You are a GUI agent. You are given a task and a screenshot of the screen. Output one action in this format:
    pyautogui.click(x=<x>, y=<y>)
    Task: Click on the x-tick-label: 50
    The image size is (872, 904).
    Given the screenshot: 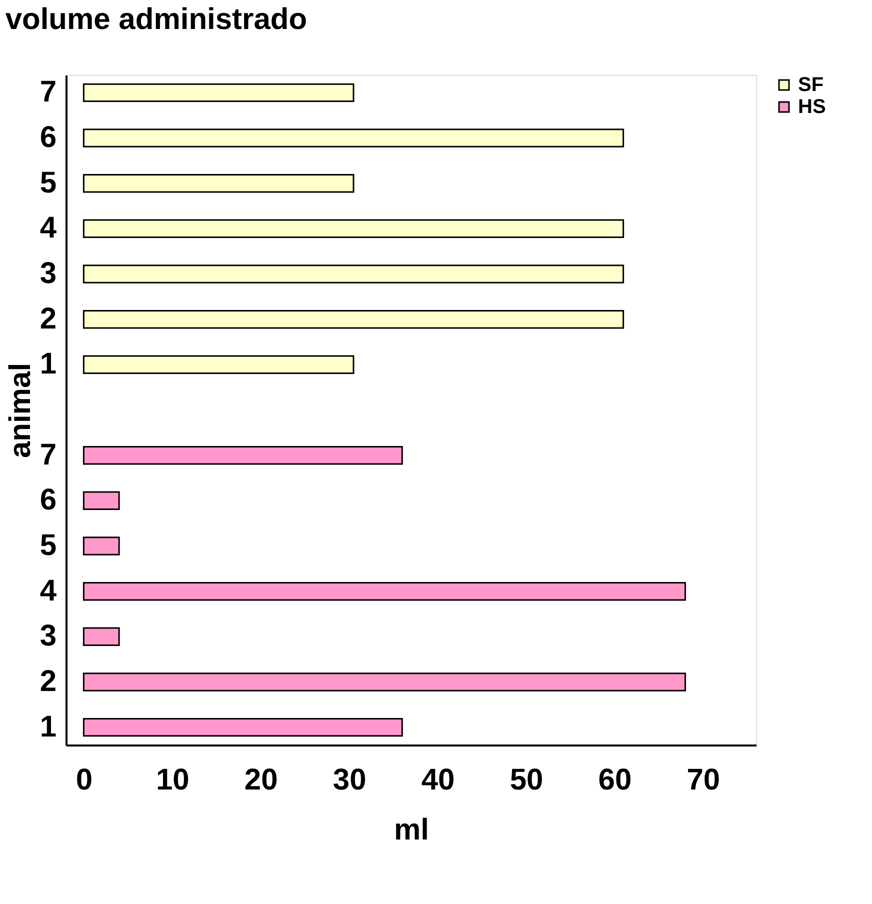 What is the action you would take?
    pyautogui.click(x=527, y=780)
    